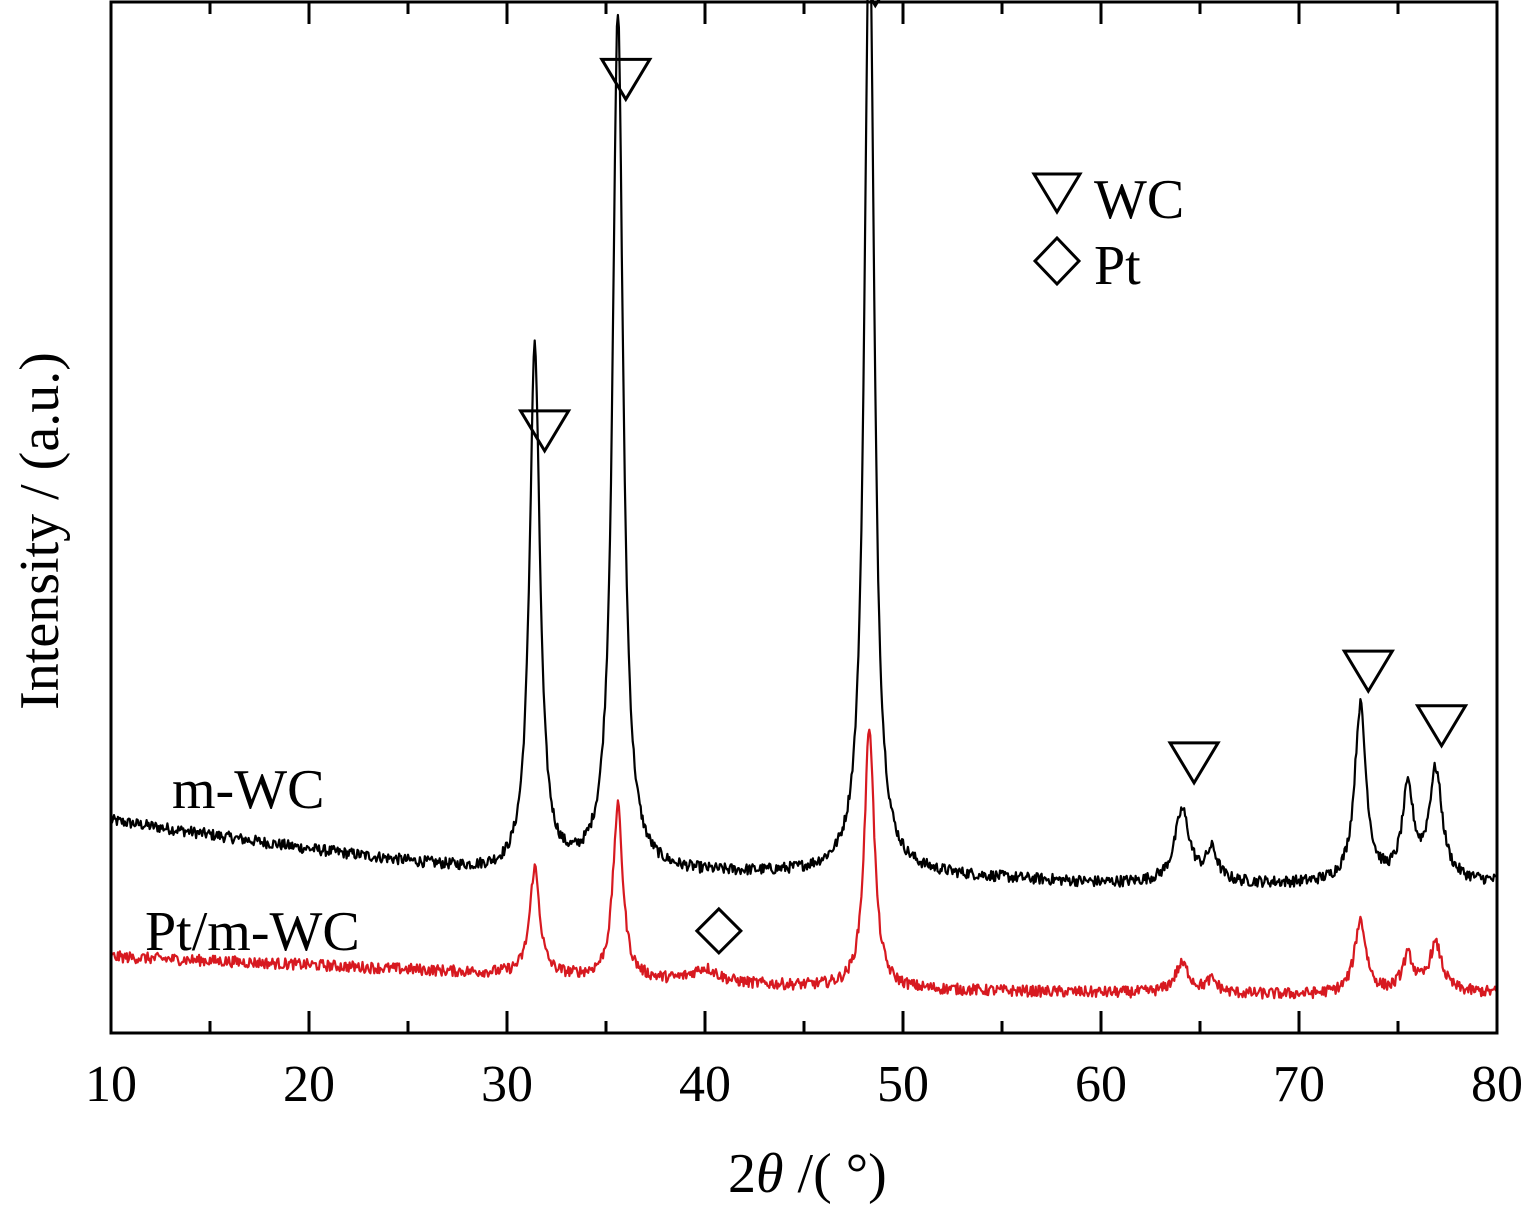 Image resolution: width=1534 pixels, height=1211 pixels. Describe the element at coordinates (770, 1174) in the screenshot. I see `x-axis-title-theta: θ` at that location.